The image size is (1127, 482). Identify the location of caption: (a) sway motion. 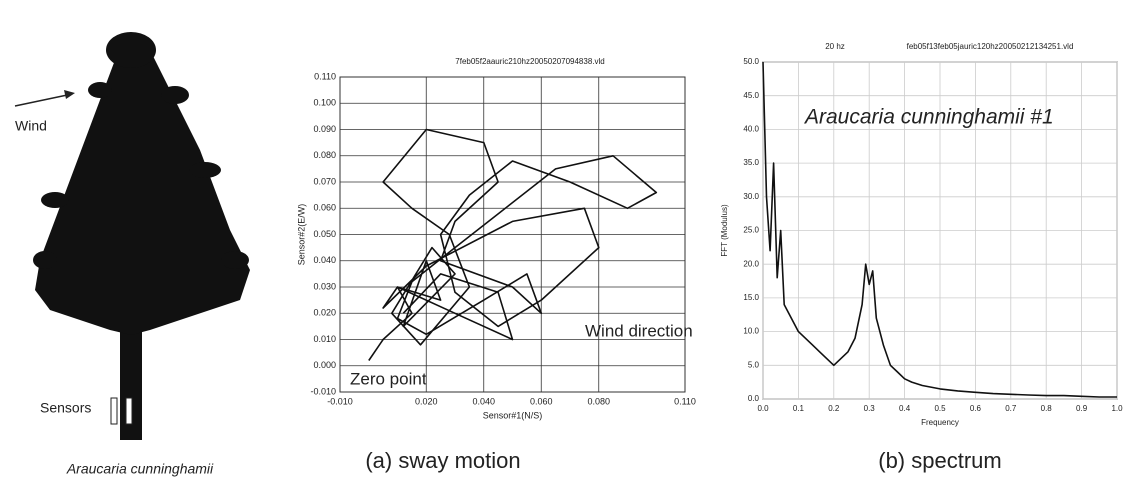
(442, 460).